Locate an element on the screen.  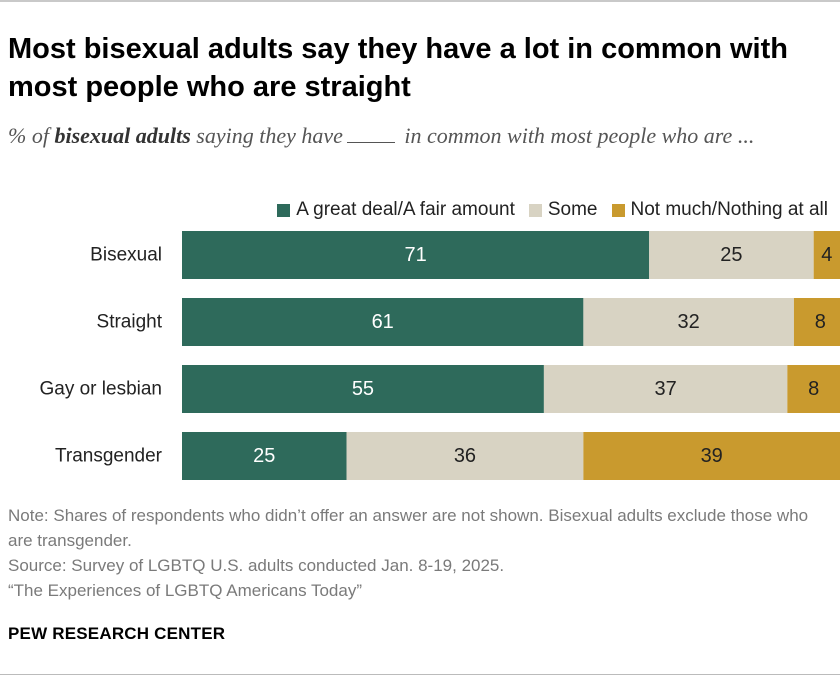
data-label-straight-series-3: 8 is located at coordinates (820, 322).